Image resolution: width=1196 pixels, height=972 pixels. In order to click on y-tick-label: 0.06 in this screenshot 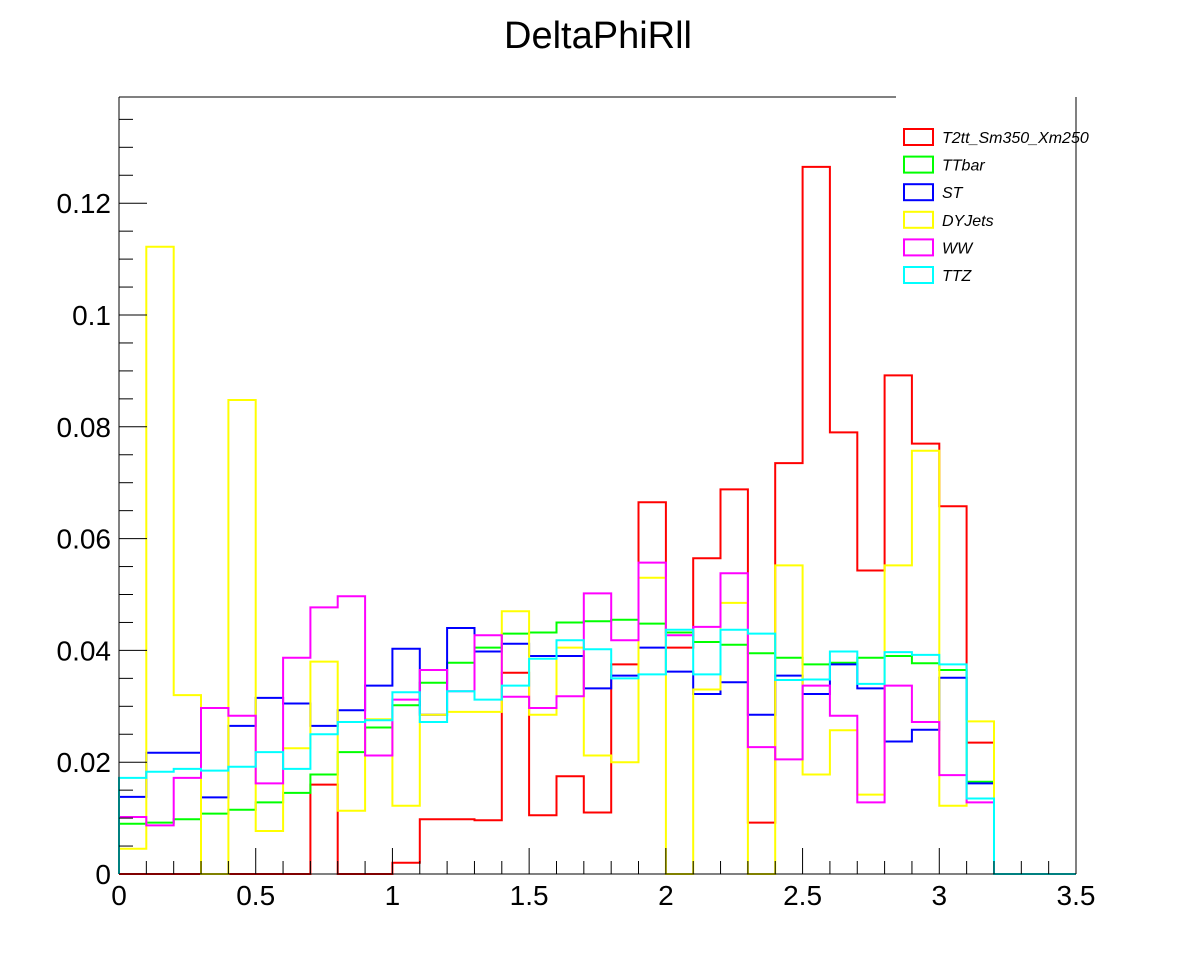, I will do `click(84, 539)`.